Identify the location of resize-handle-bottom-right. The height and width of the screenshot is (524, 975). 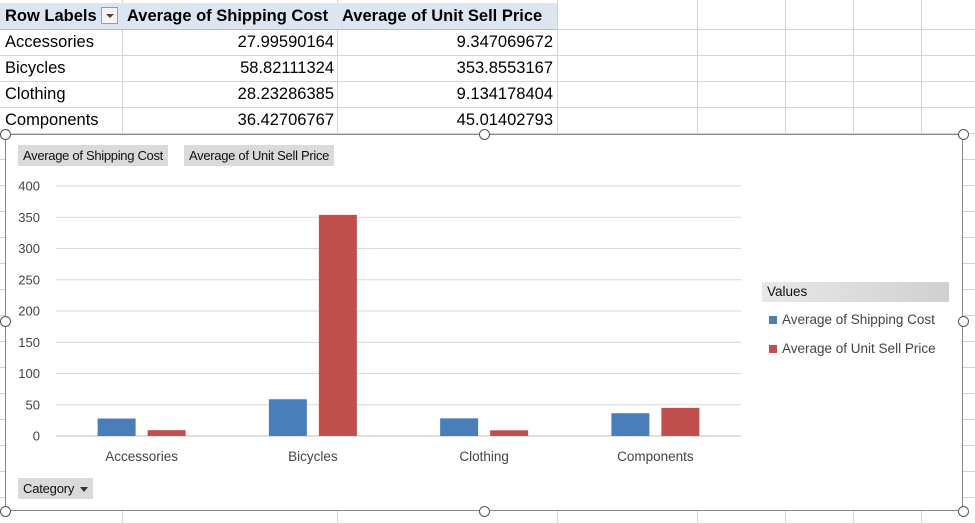
(963, 511).